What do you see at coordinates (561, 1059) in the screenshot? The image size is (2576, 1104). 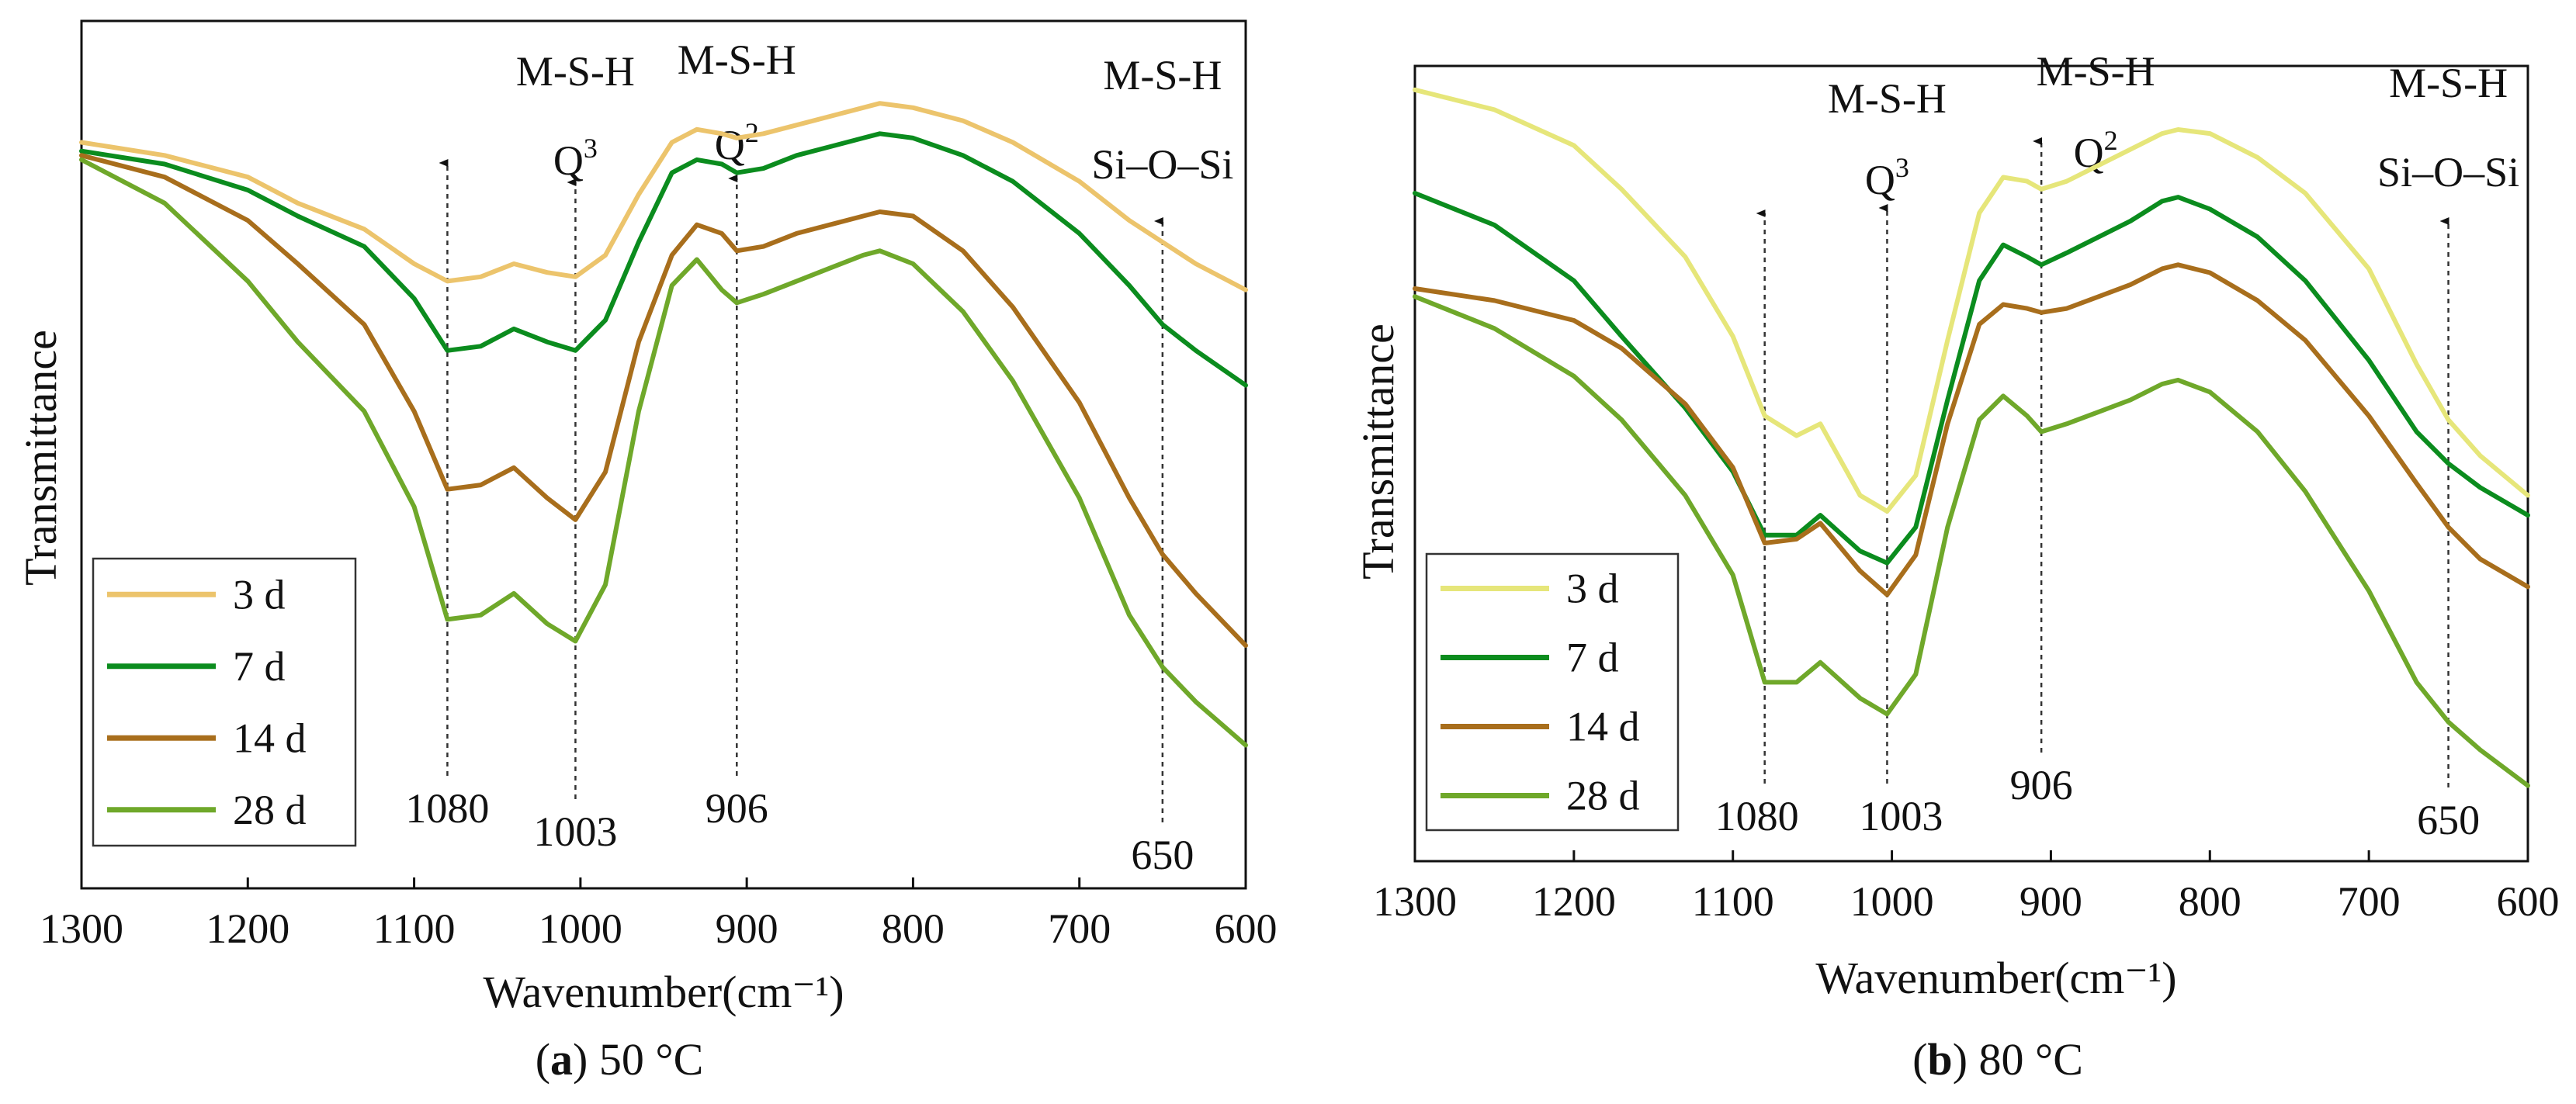 I see `caption-letter: a` at bounding box center [561, 1059].